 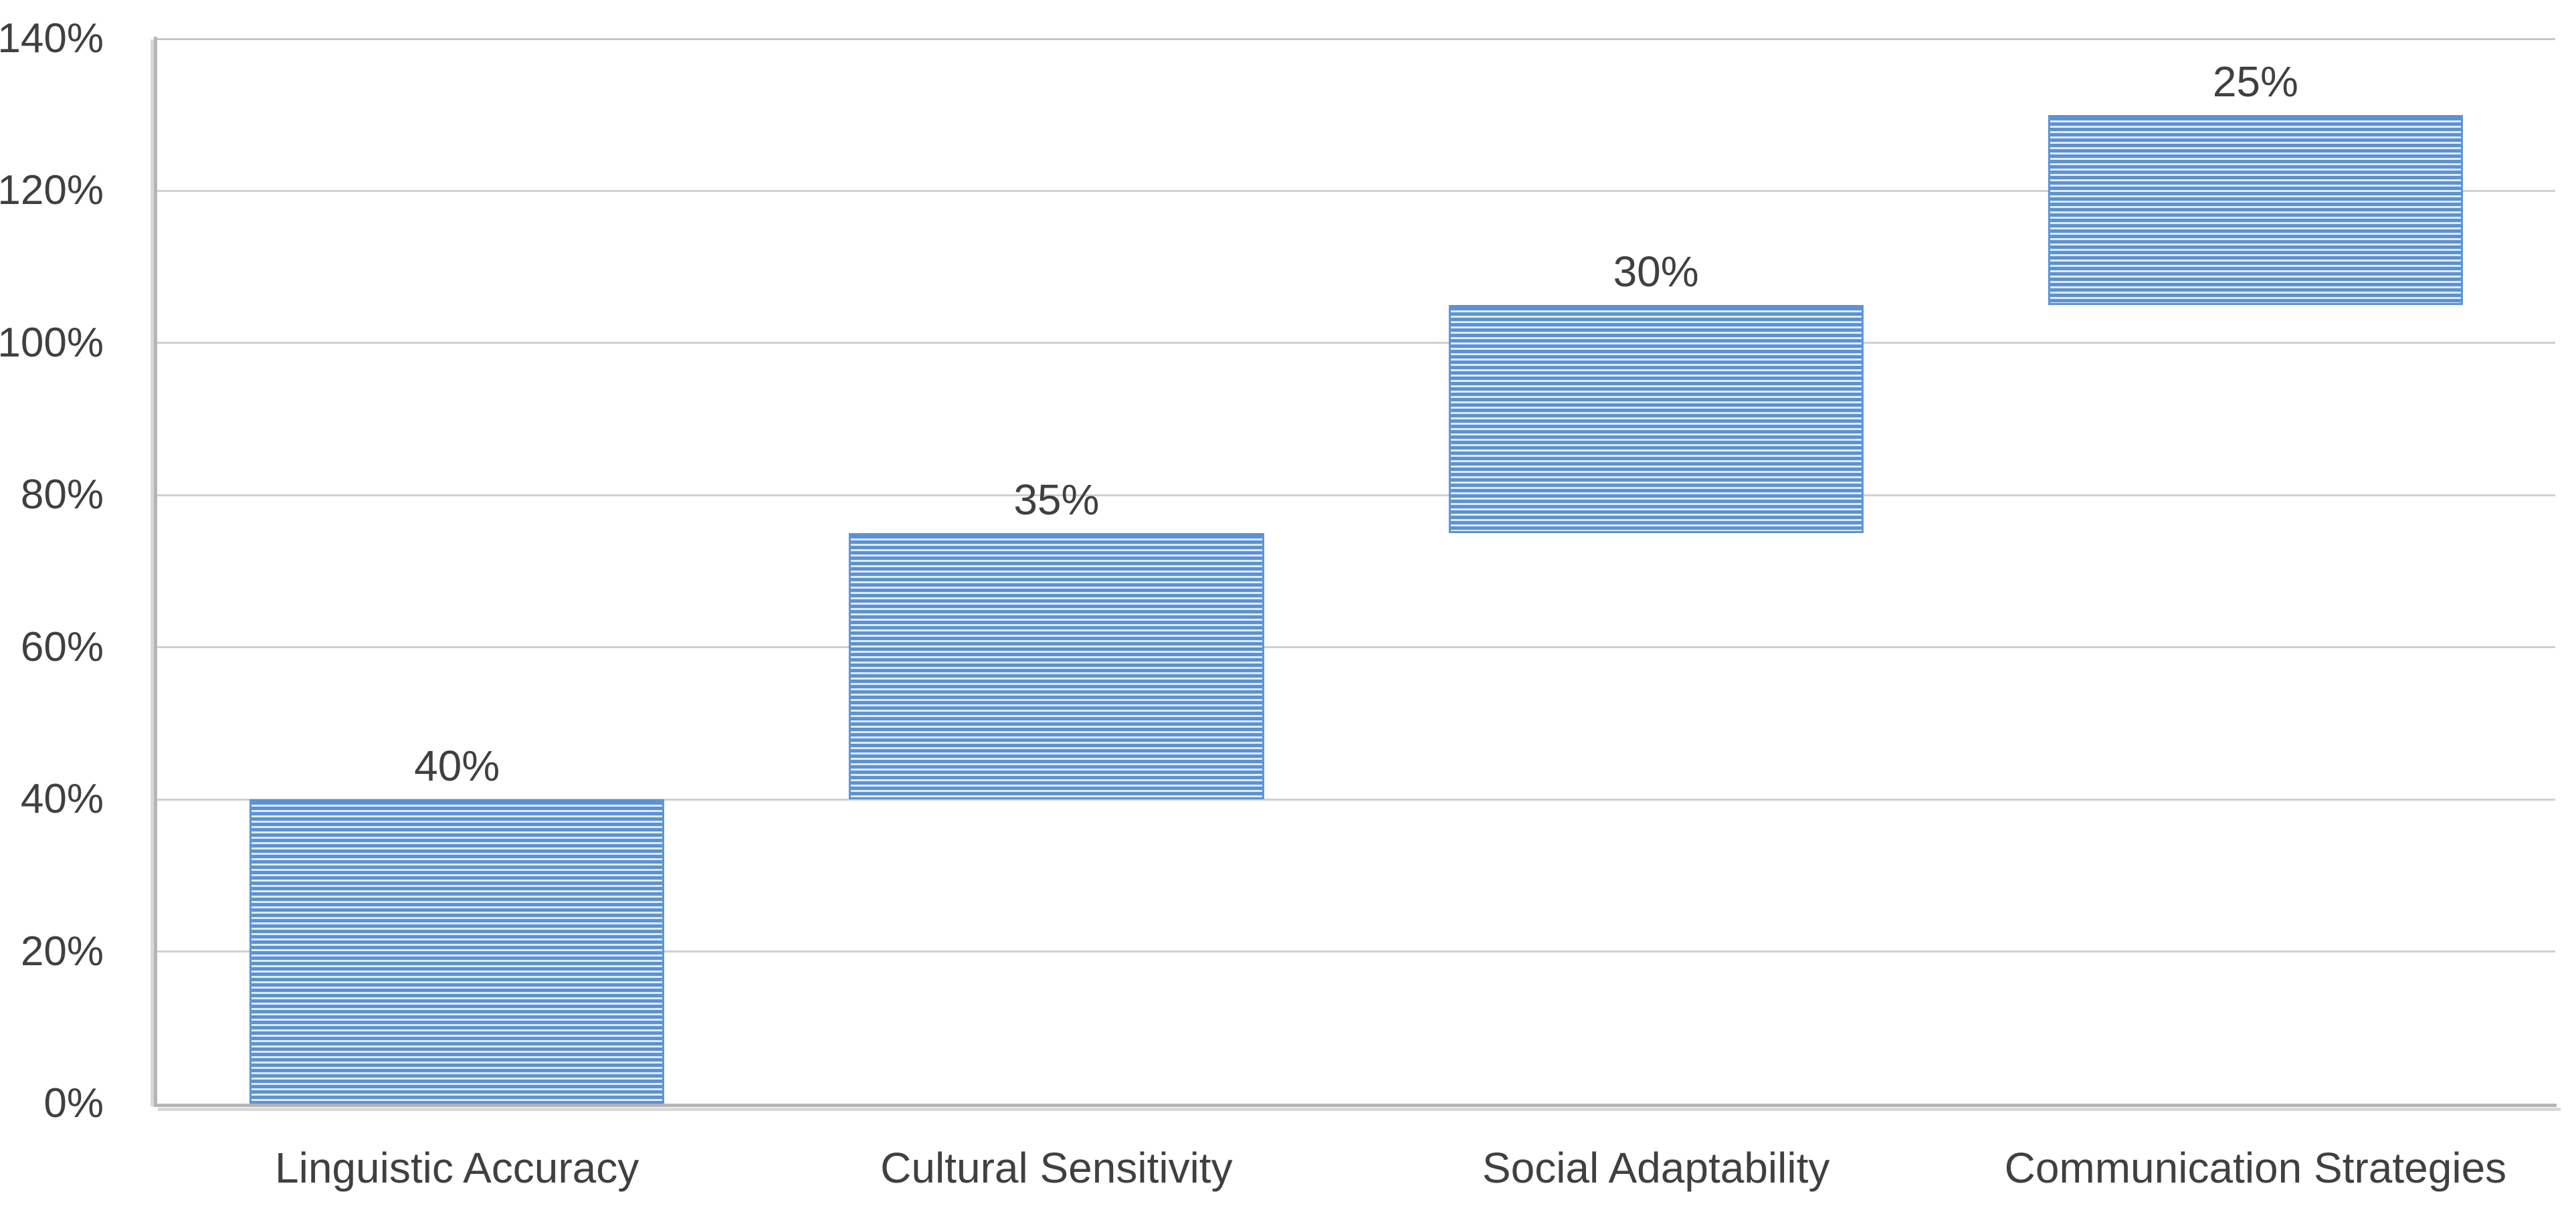 I want to click on y-tick-label: 60%, so click(x=62, y=646).